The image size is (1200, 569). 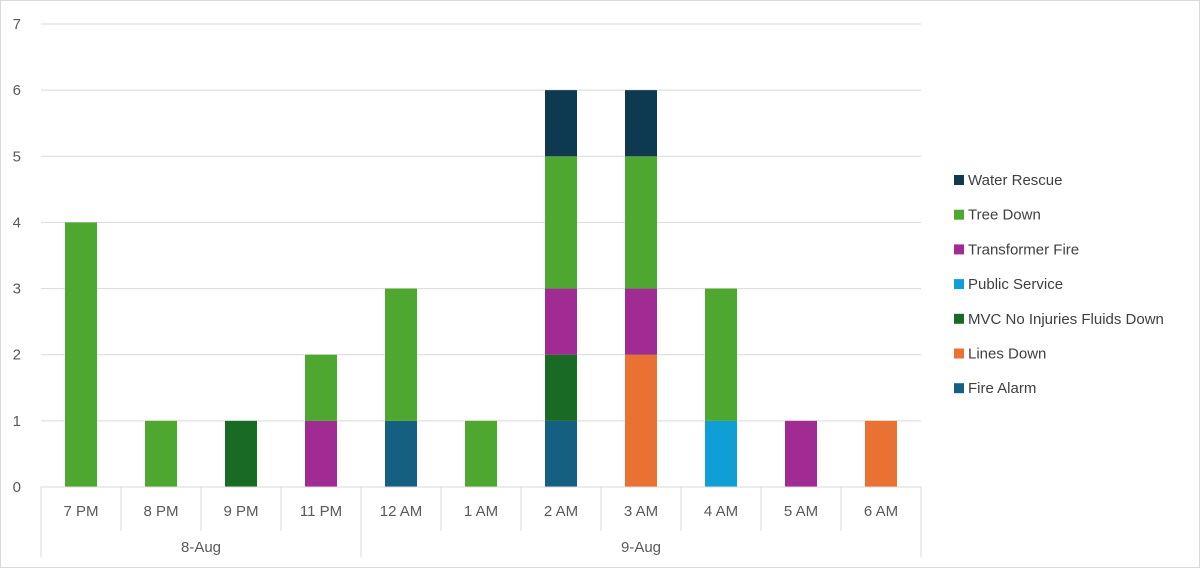 What do you see at coordinates (17, 355) in the screenshot?
I see `y-tick-label: 2` at bounding box center [17, 355].